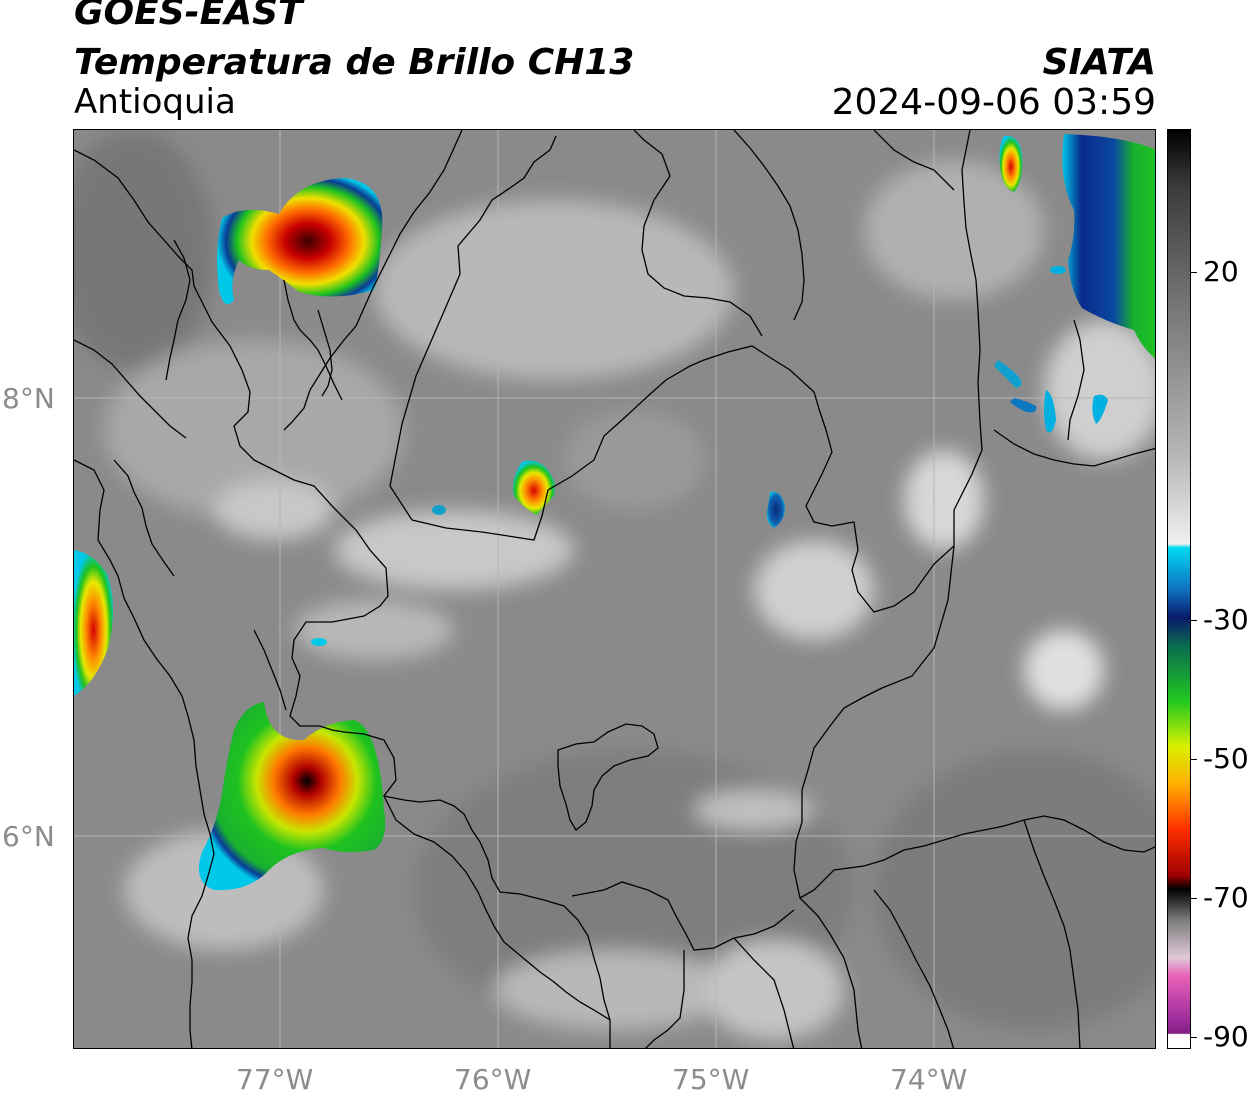  What do you see at coordinates (493, 1079) in the screenshot?
I see `lon-label-76w: 76°W` at bounding box center [493, 1079].